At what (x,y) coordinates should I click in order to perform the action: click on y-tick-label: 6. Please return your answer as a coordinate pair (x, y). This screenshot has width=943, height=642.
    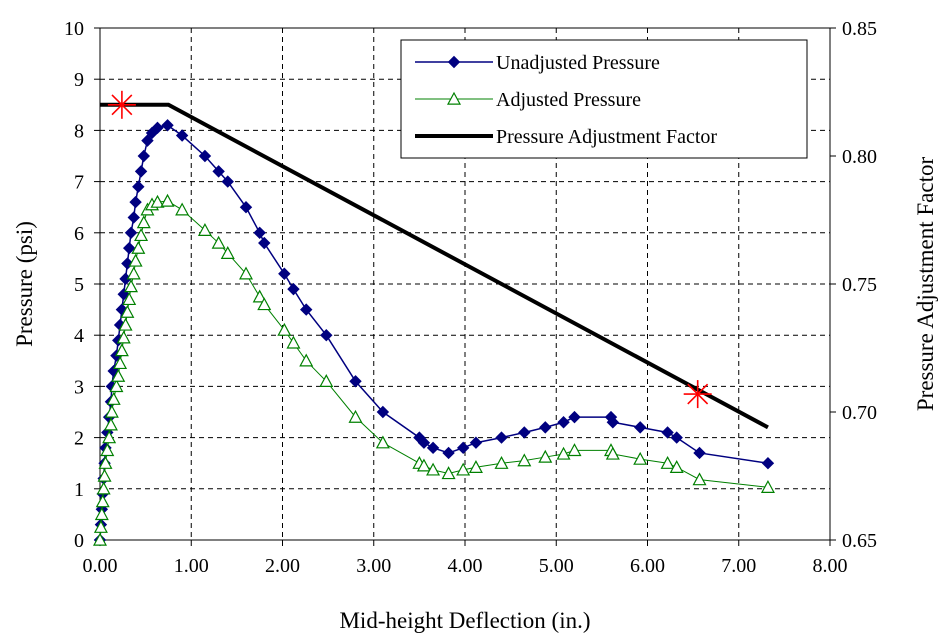
    Looking at the image, I should click on (79, 234).